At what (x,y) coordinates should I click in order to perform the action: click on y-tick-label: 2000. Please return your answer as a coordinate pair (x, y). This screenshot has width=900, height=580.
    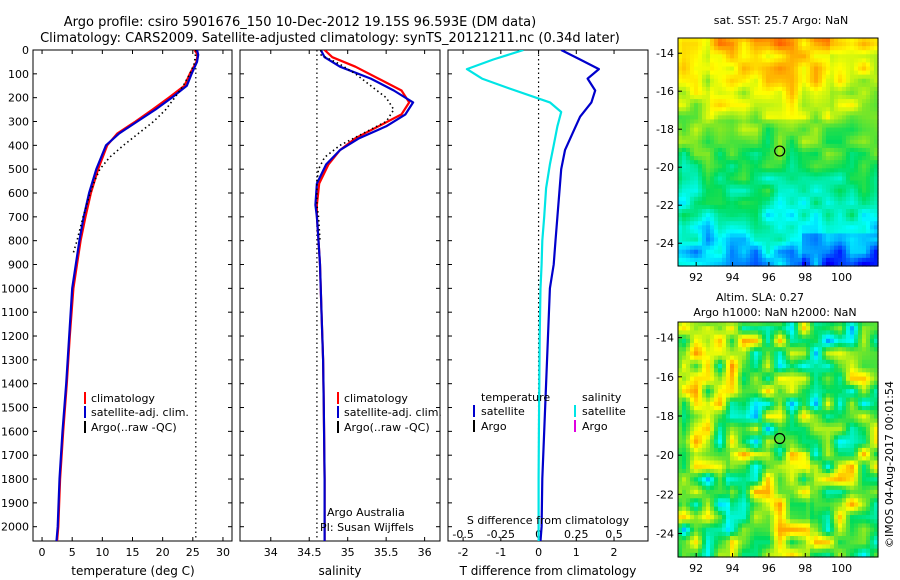
    Looking at the image, I should click on (15, 527).